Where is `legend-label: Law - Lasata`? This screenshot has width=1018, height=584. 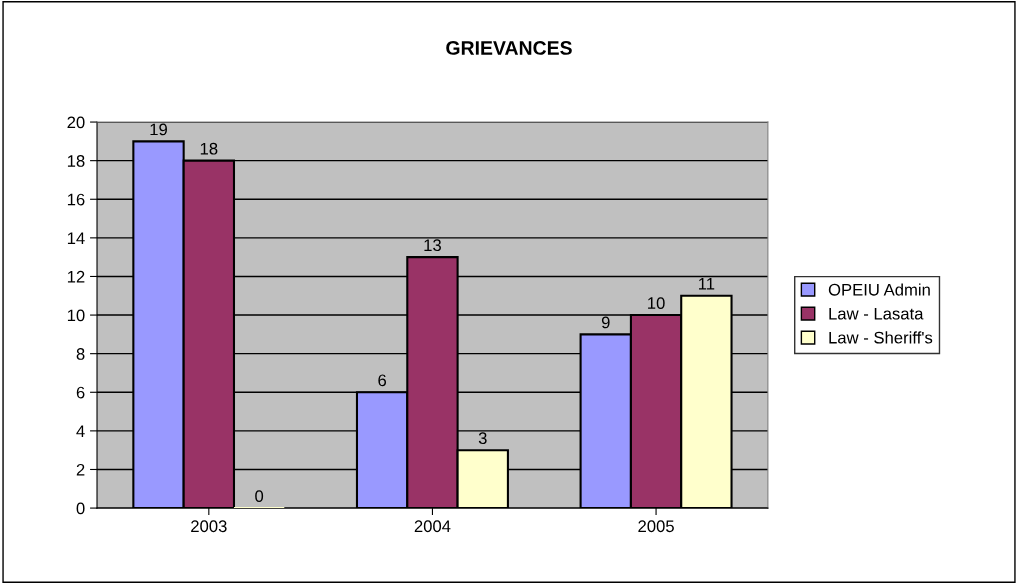
legend-label: Law - Lasata is located at coordinates (876, 313).